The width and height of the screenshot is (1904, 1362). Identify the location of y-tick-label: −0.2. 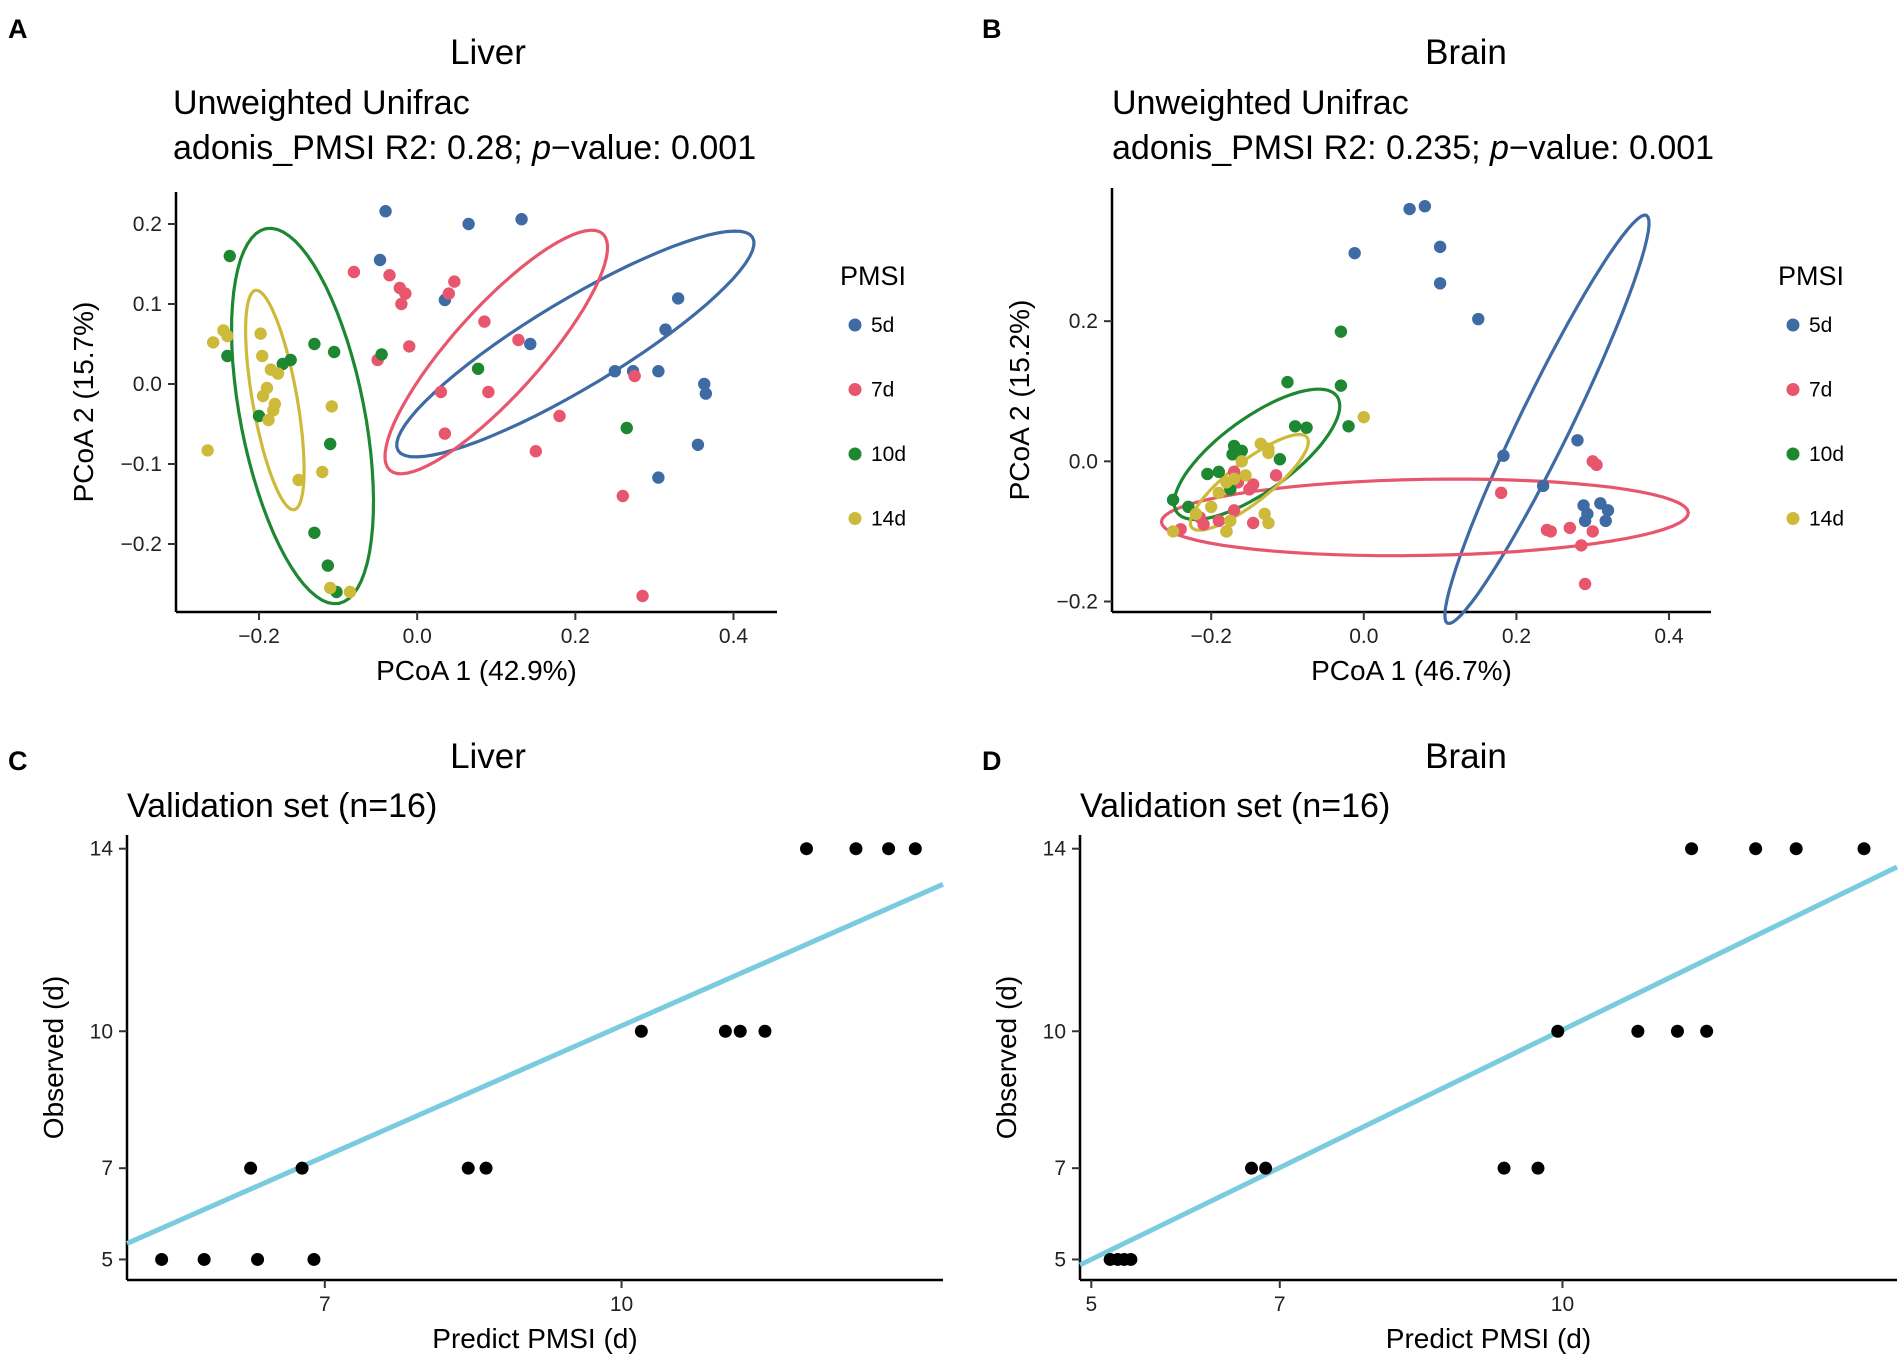
(1077, 601).